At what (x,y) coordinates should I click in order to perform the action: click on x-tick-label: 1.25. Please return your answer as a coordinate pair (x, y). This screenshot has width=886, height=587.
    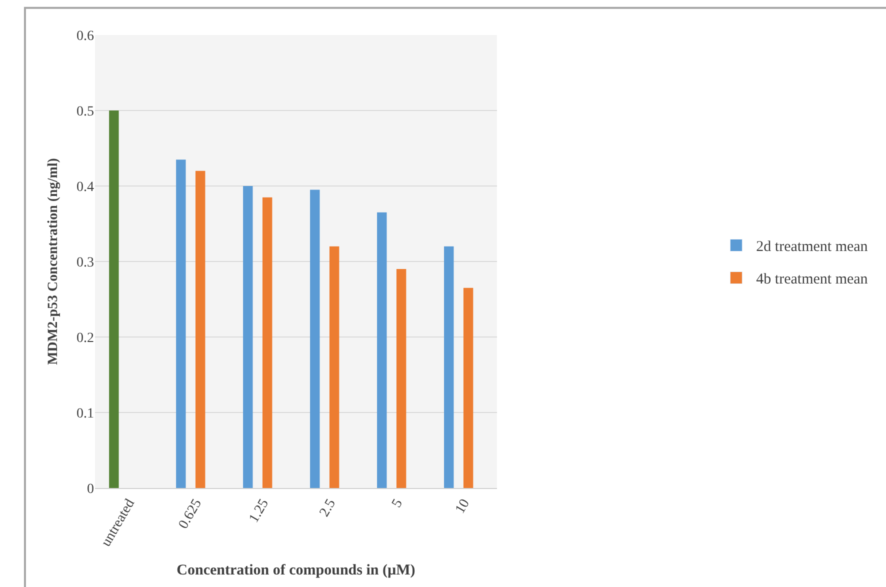
    Looking at the image, I should click on (259, 511).